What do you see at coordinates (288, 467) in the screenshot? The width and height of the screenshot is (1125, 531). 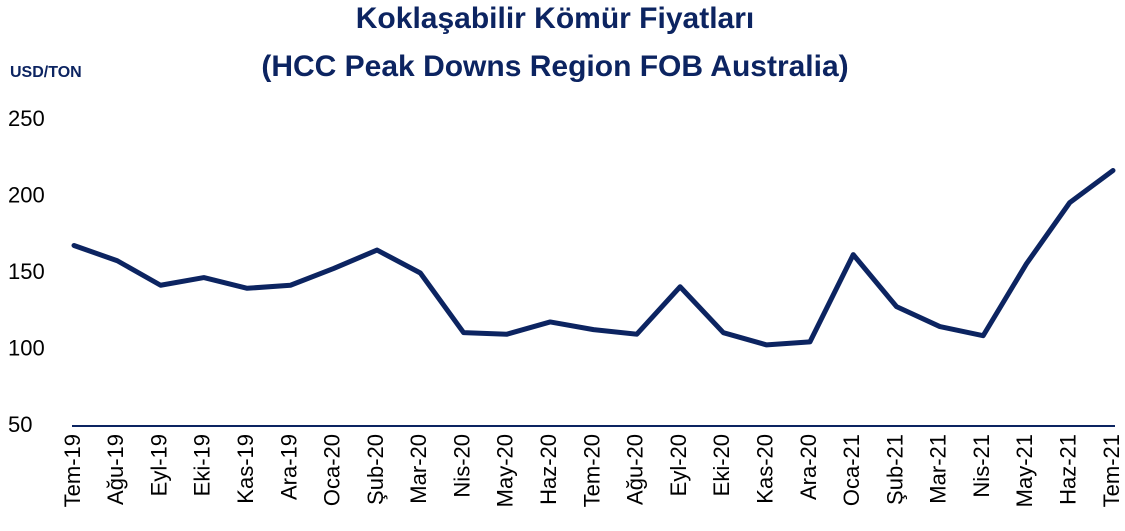 I see `x-tick-label: Ara-19` at bounding box center [288, 467].